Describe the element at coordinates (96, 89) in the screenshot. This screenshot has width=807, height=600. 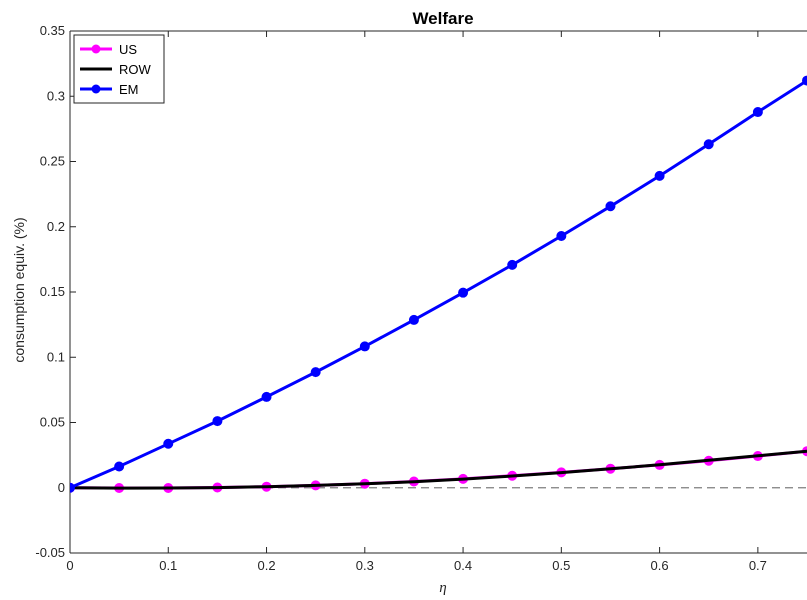
I see `legend-marker-em` at that location.